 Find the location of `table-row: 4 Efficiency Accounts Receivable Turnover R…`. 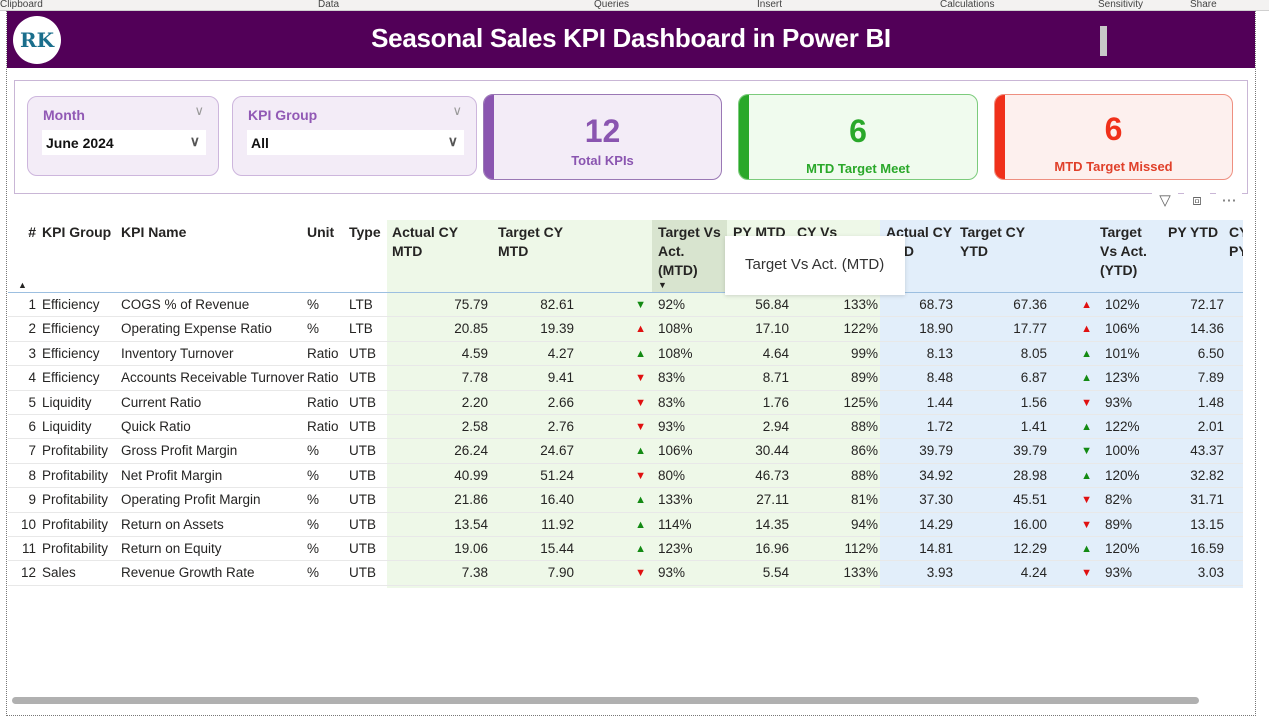

table-row: 4 Efficiency Accounts Receivable Turnover R… is located at coordinates (625, 378).